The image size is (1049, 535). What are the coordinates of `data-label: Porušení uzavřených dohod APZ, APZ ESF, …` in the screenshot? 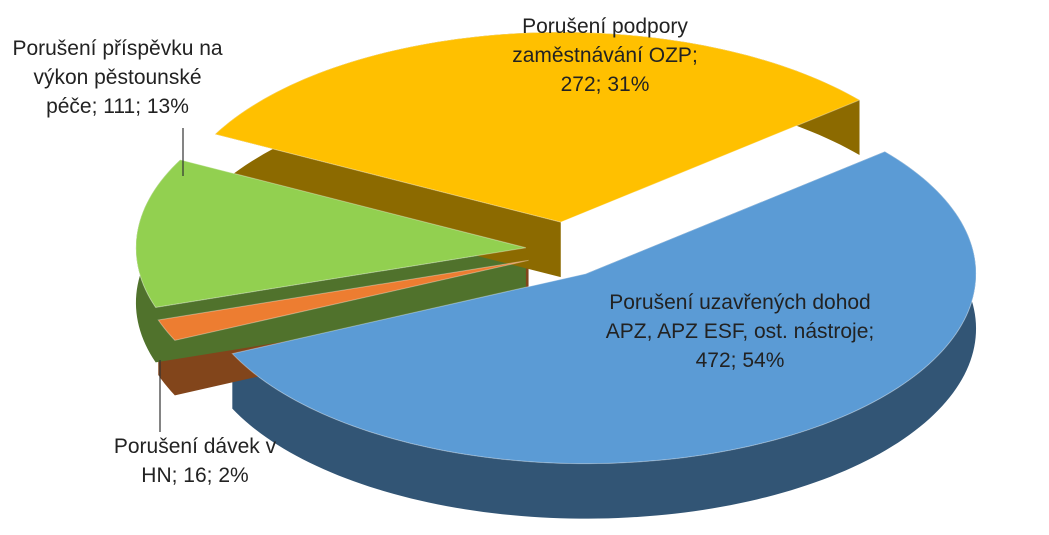 It's located at (740, 331).